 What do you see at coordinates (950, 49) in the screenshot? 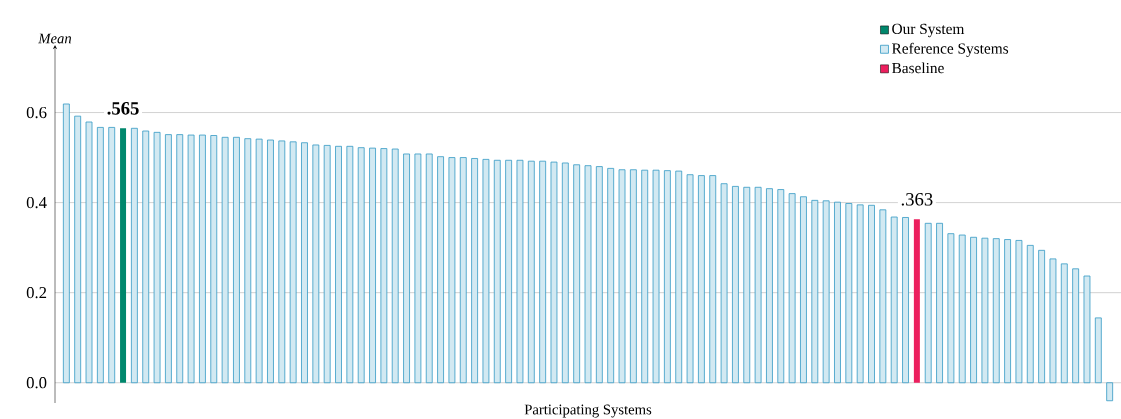
I see `legend-label: Reference Systems` at bounding box center [950, 49].